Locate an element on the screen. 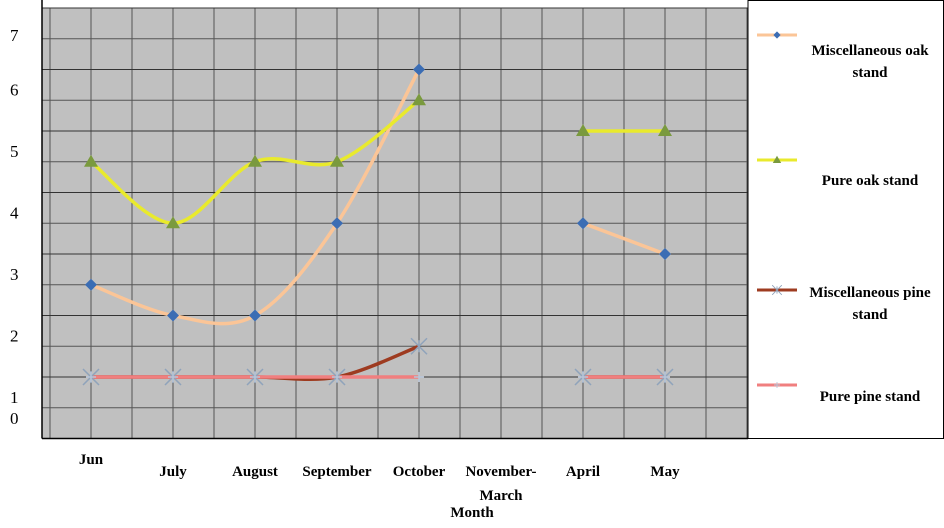 This screenshot has width=944, height=528. y-tick-label: 7 is located at coordinates (14, 35).